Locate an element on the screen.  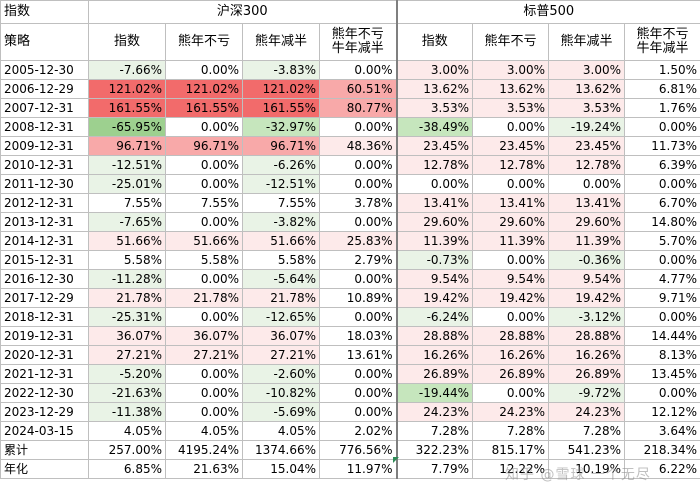
summary-cell: 21.63% is located at coordinates (204, 469).